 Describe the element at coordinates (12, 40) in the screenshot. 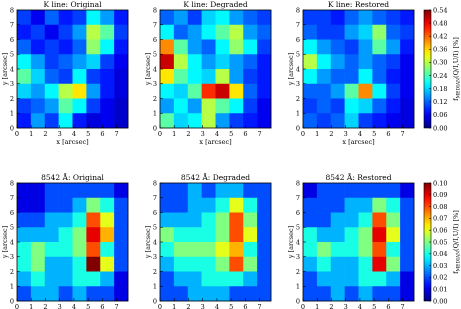

I see `y-tick-label: 6` at that location.